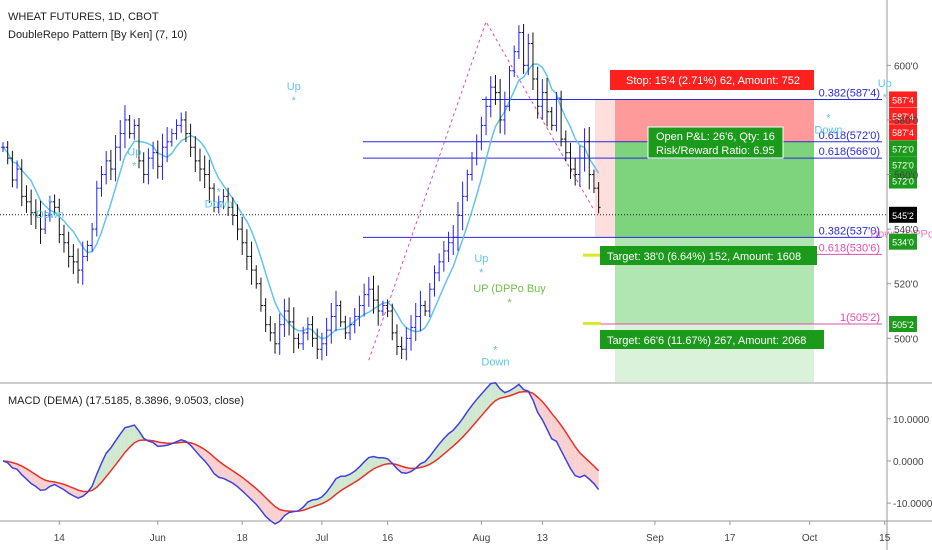  I want to click on entry-zone, so click(605, 168).